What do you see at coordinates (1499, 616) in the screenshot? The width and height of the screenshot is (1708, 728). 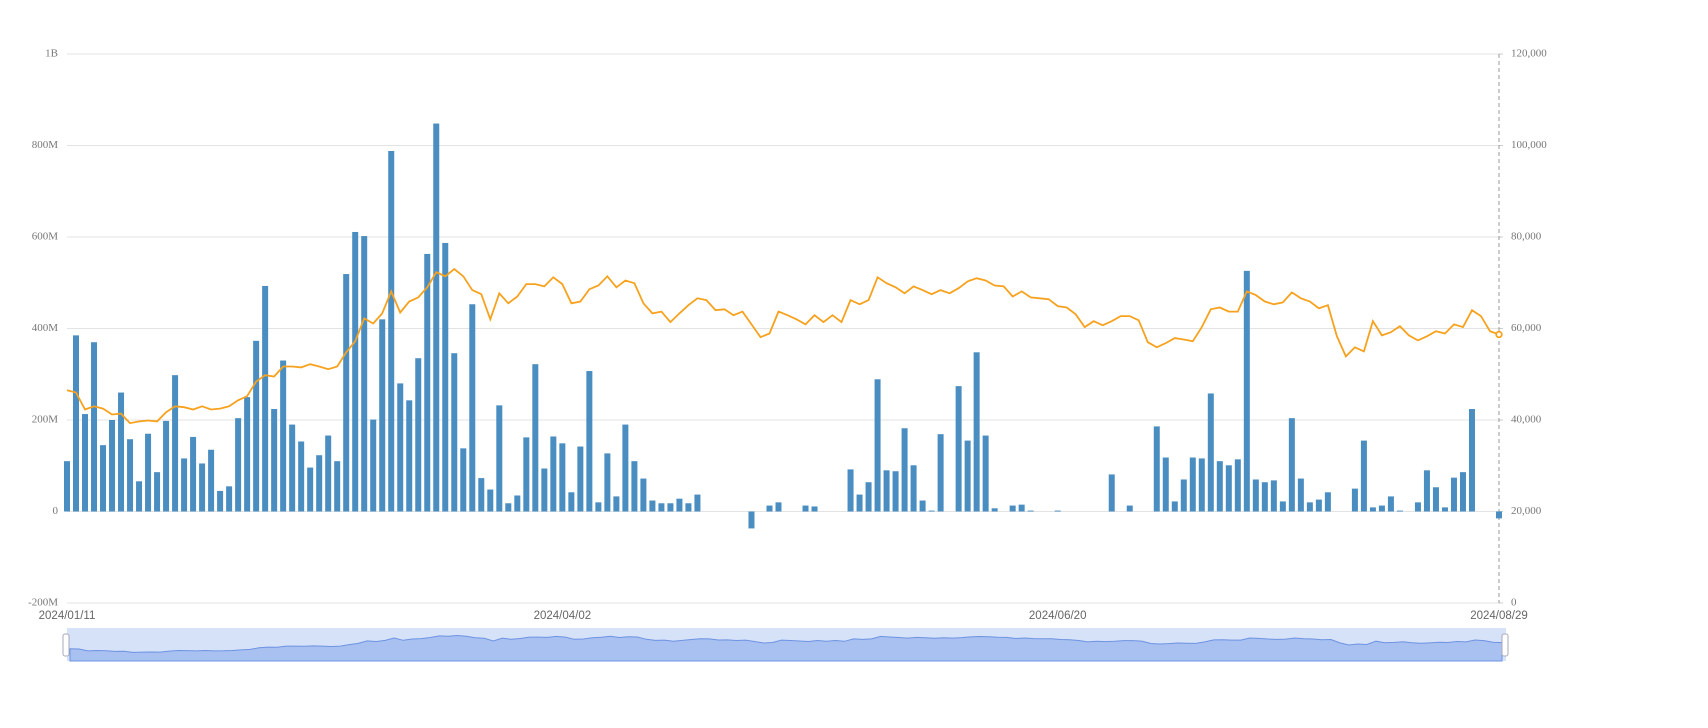 I see `x-tick-label: 2024/08/29` at bounding box center [1499, 616].